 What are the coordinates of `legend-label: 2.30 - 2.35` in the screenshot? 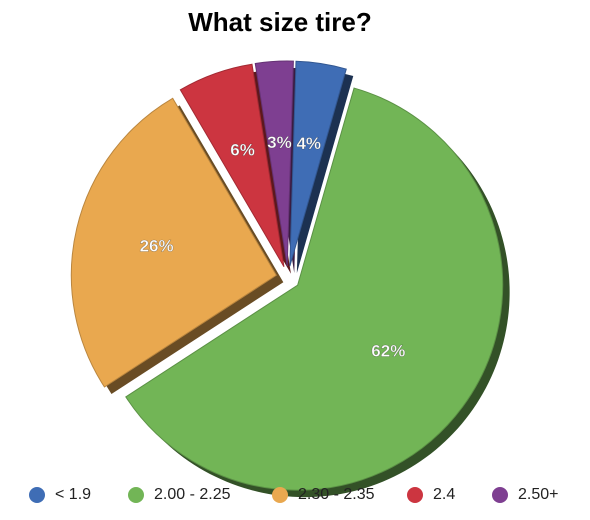 It's located at (336, 494).